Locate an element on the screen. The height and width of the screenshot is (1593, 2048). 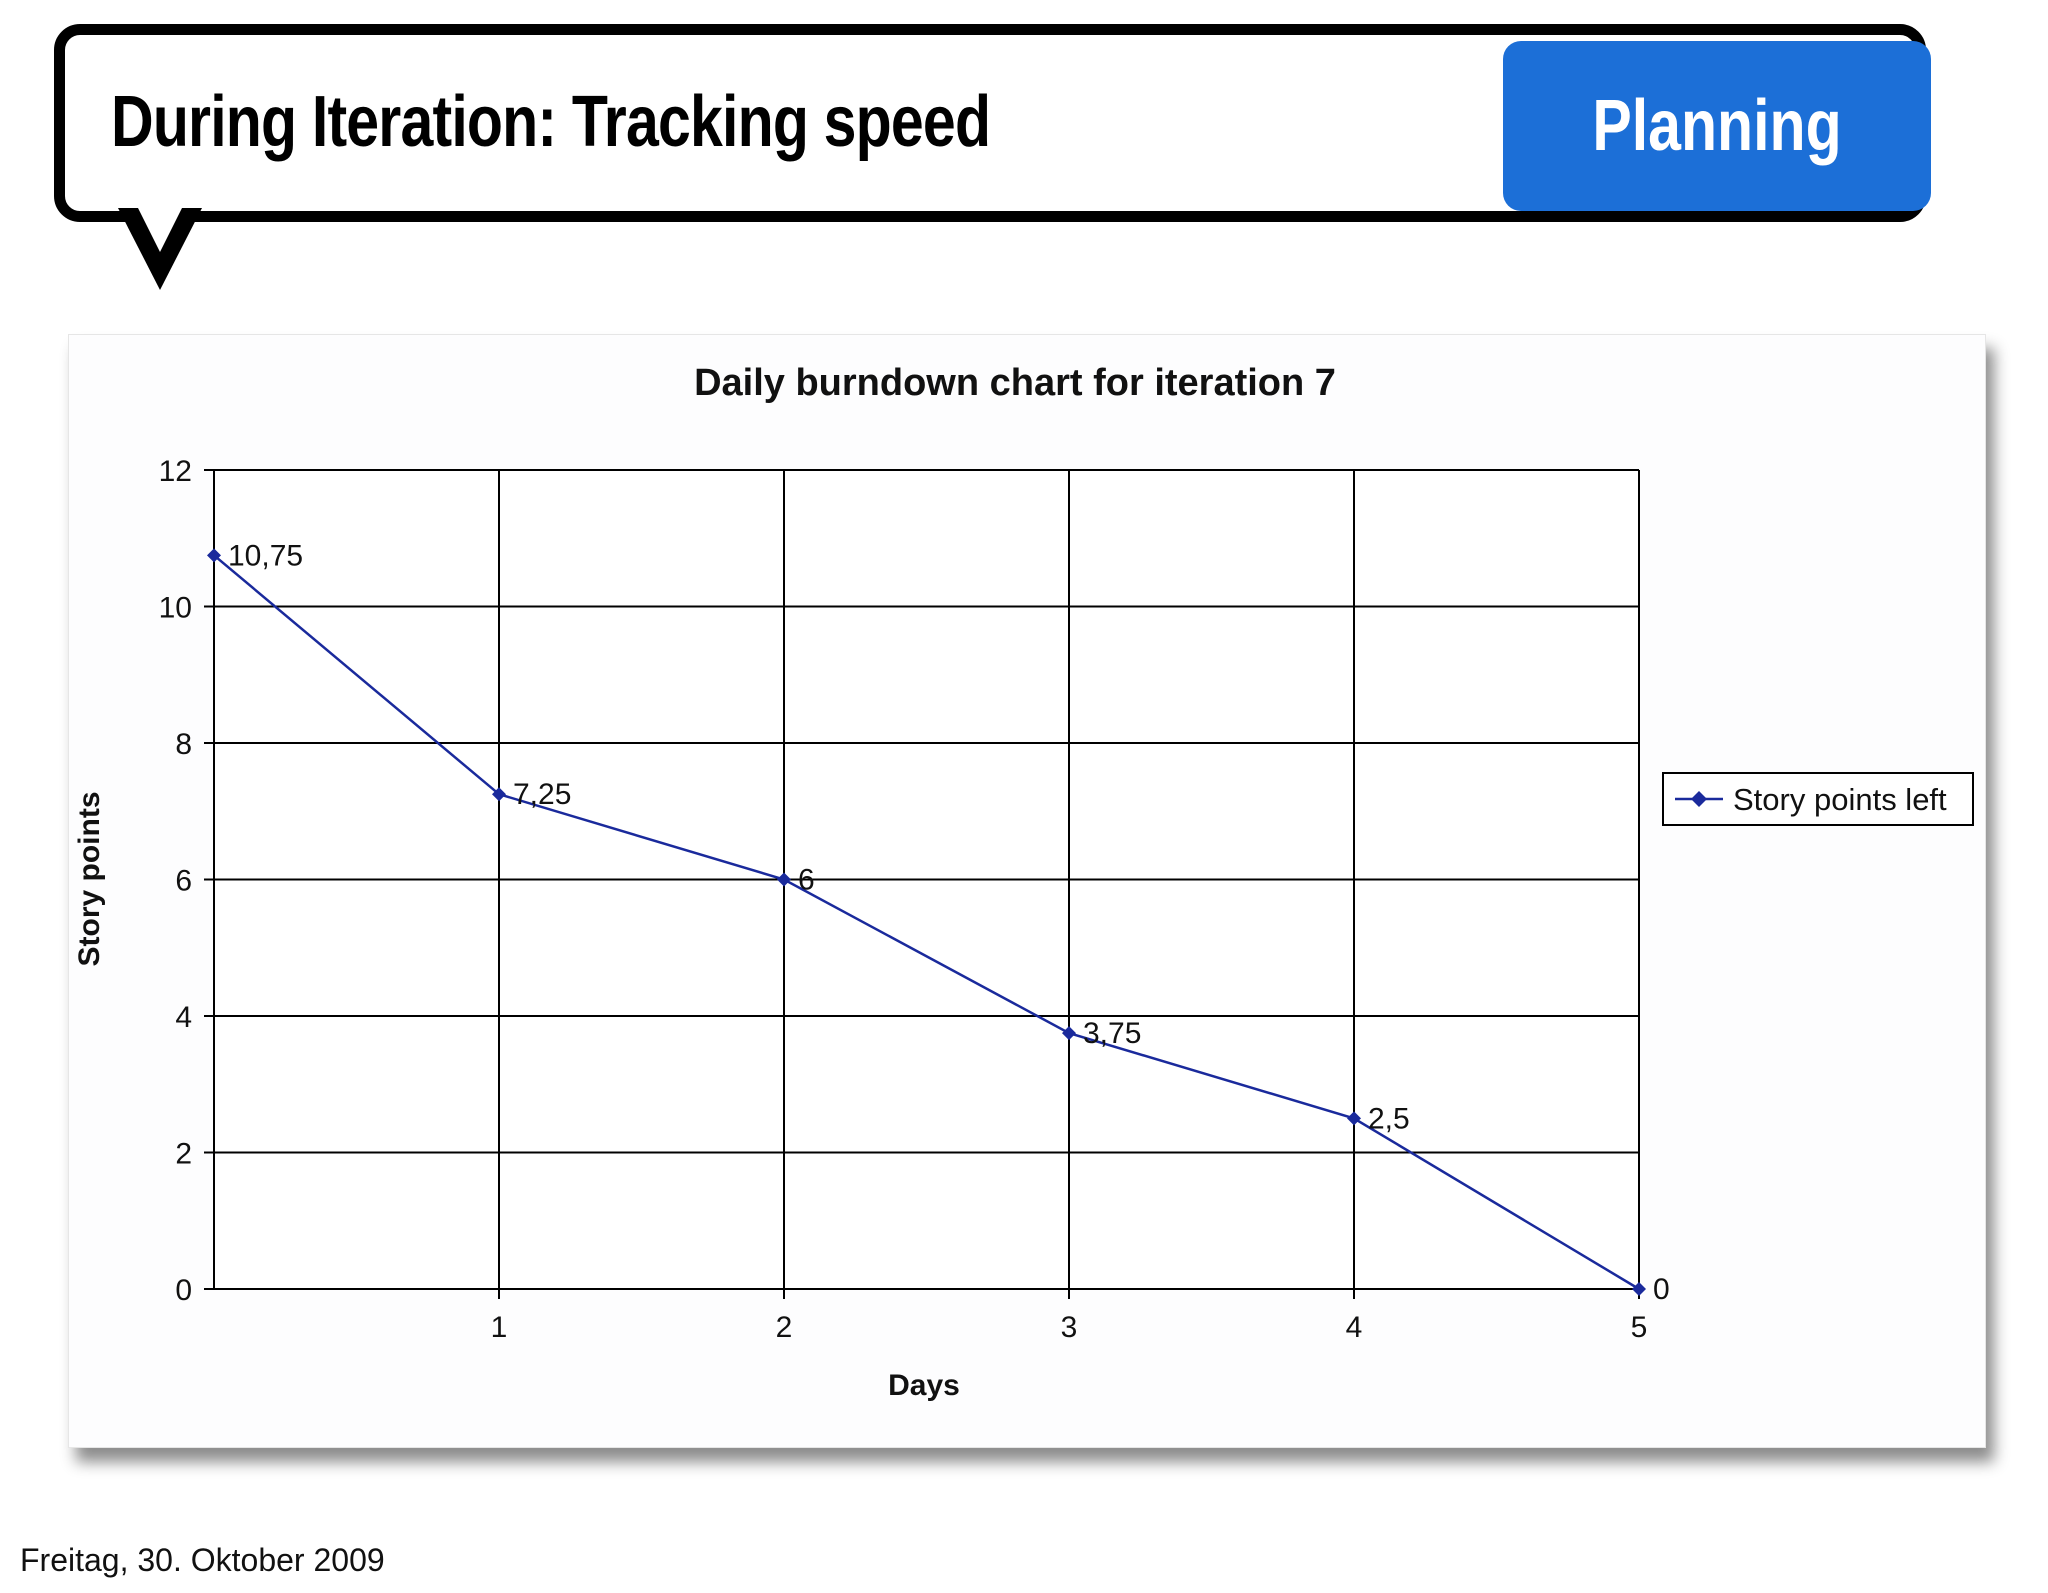
y-tick-label: 12 is located at coordinates (175, 471).